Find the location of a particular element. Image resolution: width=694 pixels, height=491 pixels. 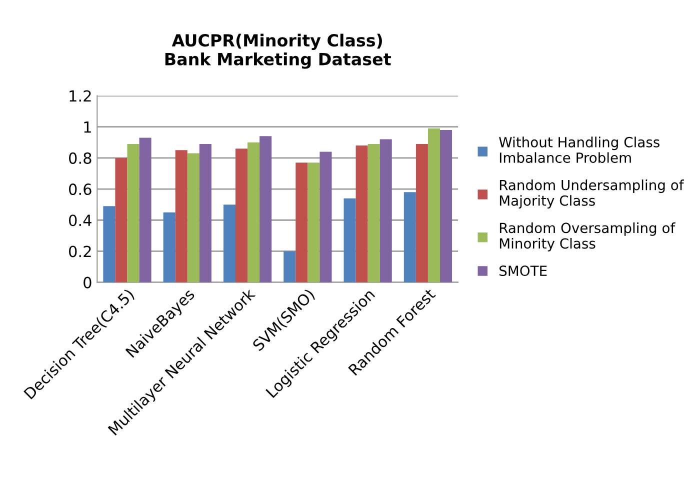

y-tick-label: 0.2 is located at coordinates (80, 252).